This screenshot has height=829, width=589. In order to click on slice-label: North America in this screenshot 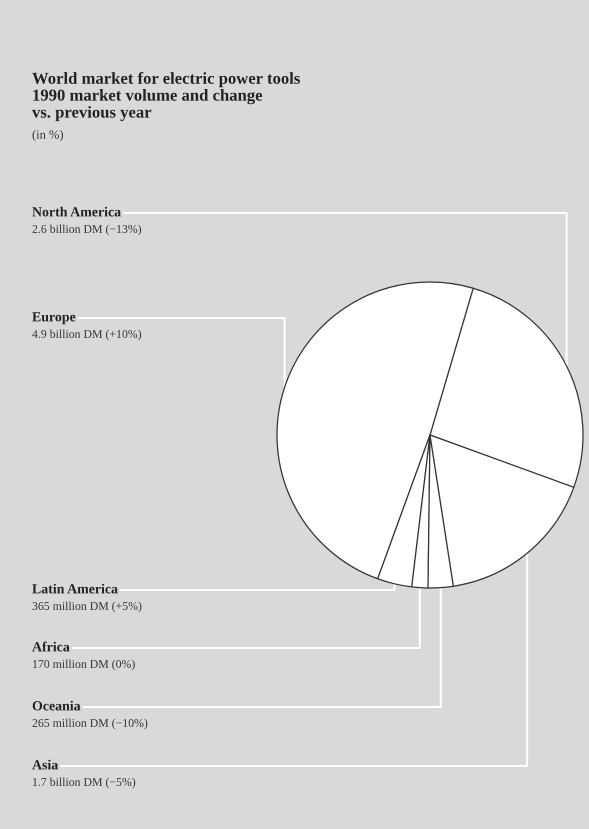, I will do `click(76, 211)`.